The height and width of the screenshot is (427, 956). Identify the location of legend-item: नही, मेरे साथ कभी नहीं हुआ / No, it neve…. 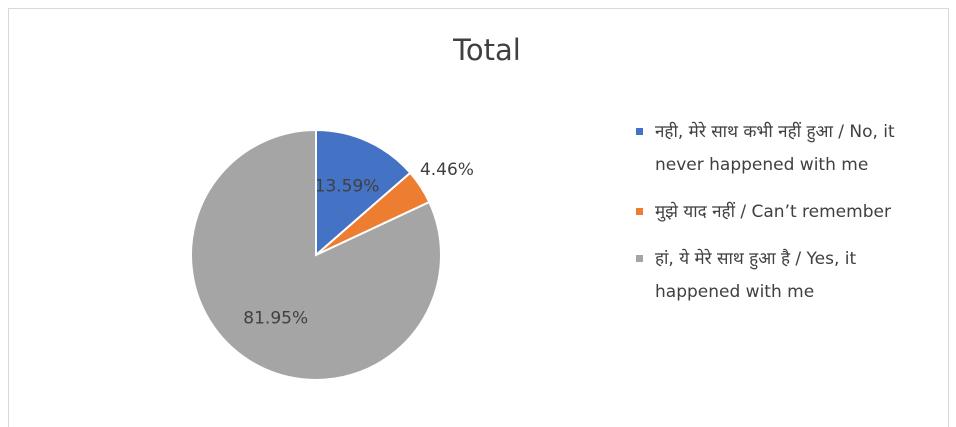
(786, 149).